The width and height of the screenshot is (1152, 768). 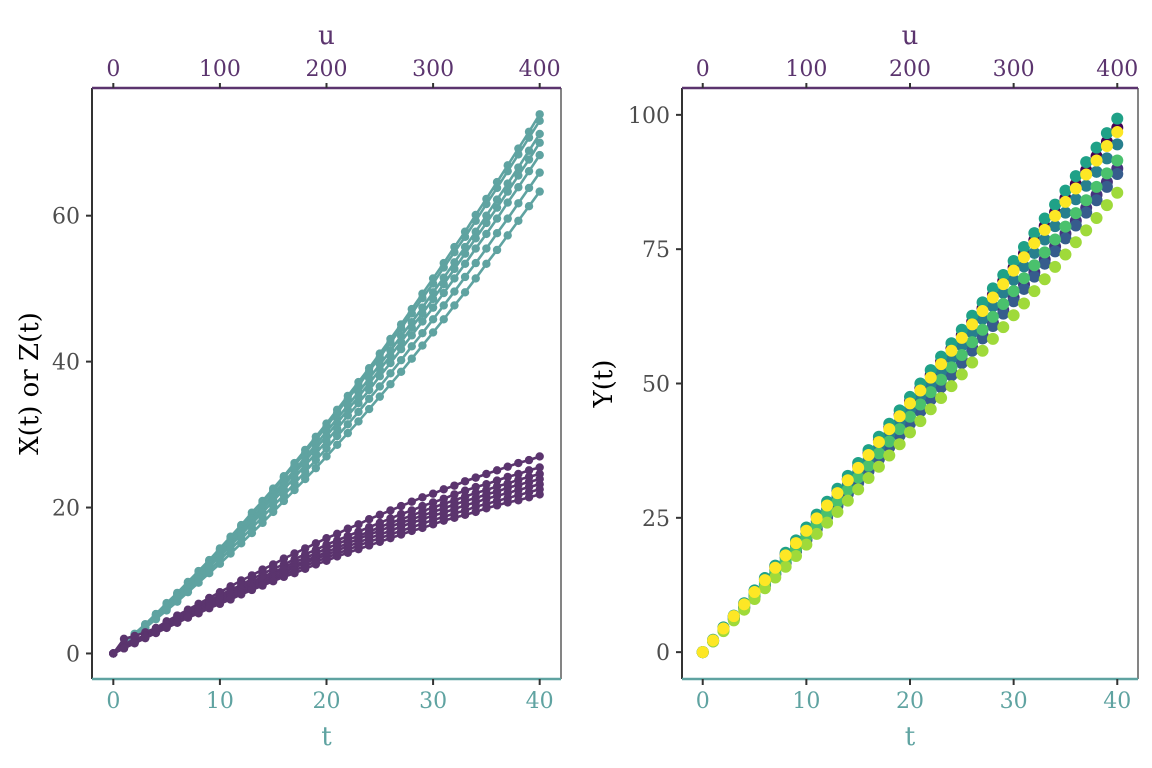 What do you see at coordinates (540, 69) in the screenshot?
I see `top-tick-label: 400` at bounding box center [540, 69].